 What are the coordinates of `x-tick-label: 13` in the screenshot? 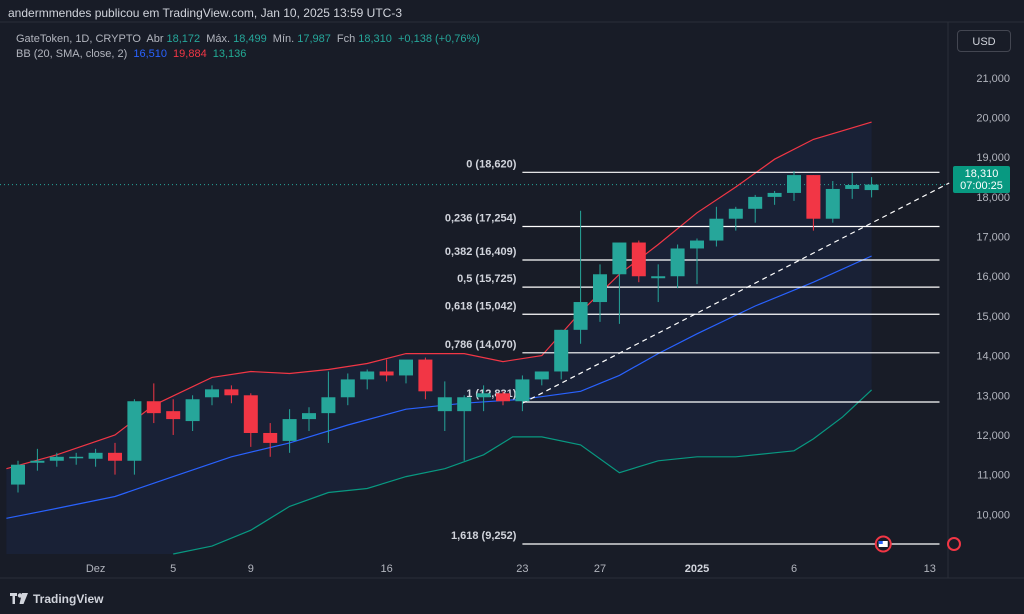 It's located at (930, 569).